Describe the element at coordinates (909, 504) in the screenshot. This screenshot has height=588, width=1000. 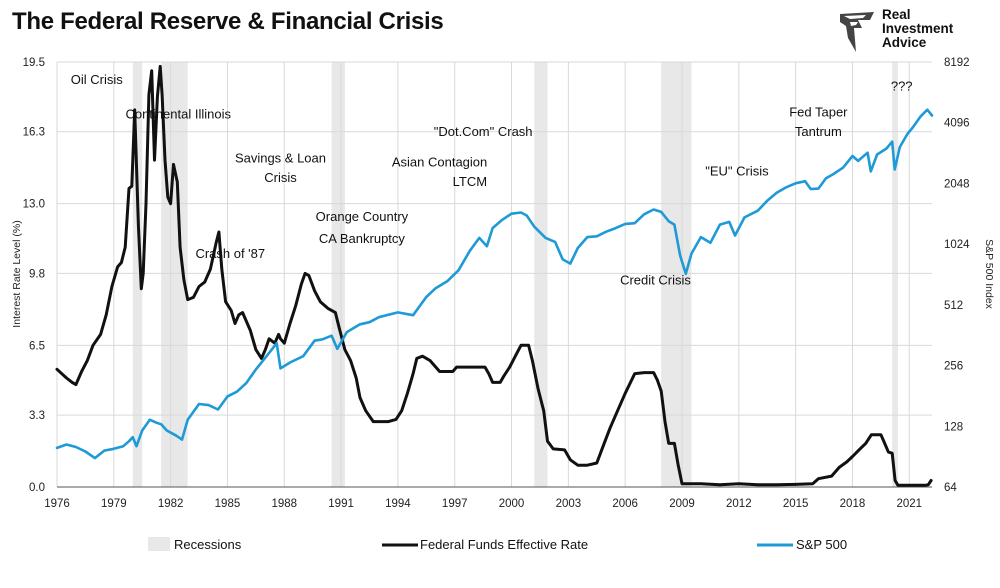
I see `x-tick-label: 2021` at that location.